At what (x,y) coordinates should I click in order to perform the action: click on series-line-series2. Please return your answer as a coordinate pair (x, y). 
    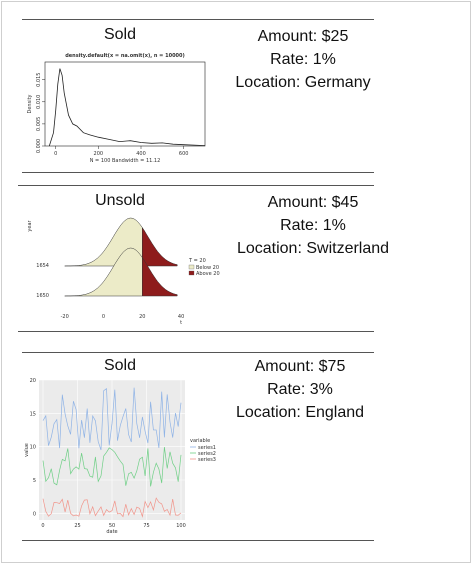
    Looking at the image, I should click on (112, 466).